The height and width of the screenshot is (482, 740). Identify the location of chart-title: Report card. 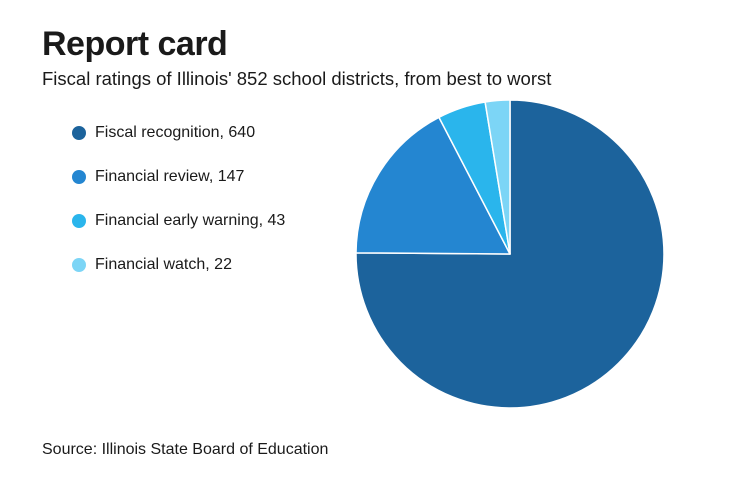
(135, 44).